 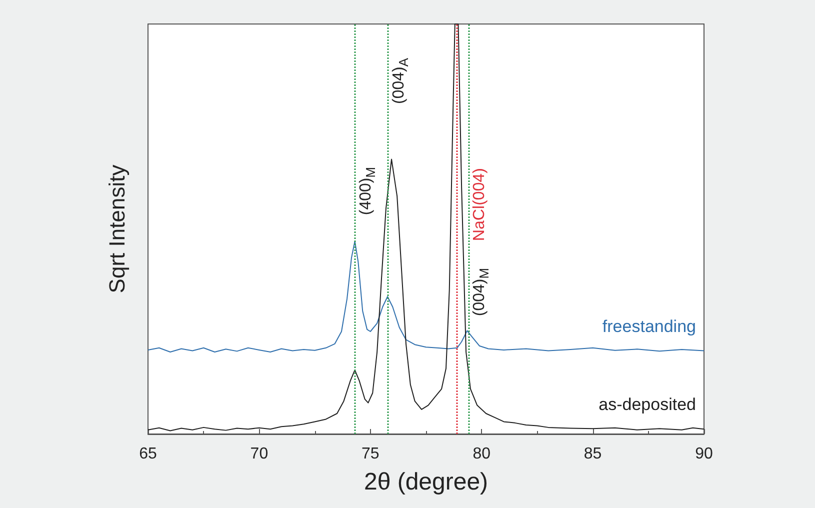 I want to click on x-axis-title: 2θ (degree), so click(x=426, y=482).